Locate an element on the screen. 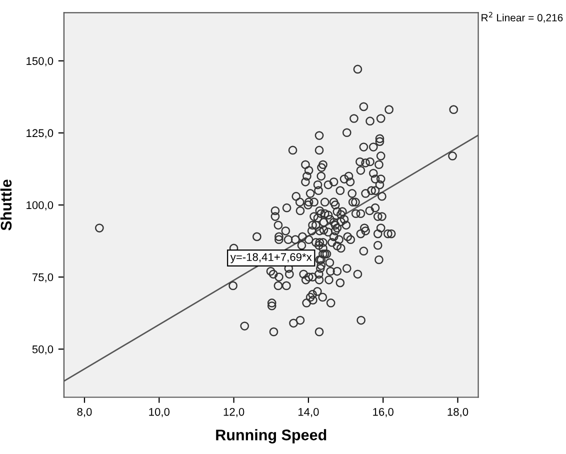 This screenshot has width=566, height=454. y-tick-label: 75,0 is located at coordinates (43, 277).